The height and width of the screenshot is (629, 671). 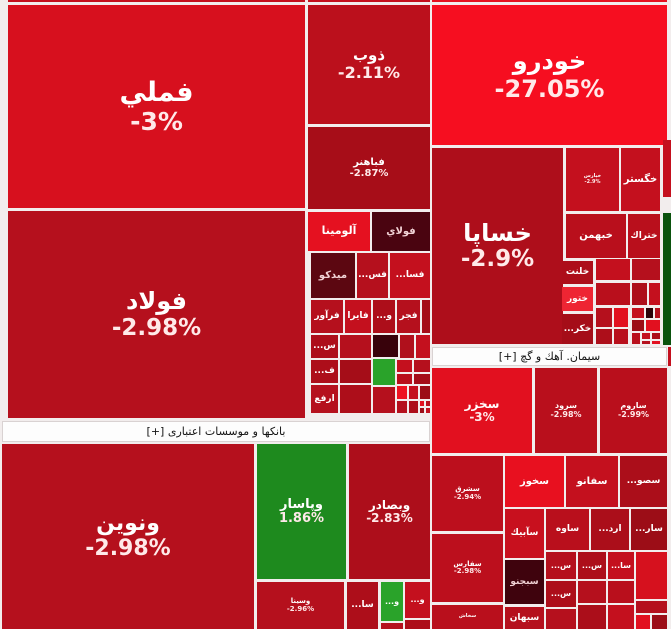 I want to click on treemap-tile: فملي -3%, so click(x=156, y=106).